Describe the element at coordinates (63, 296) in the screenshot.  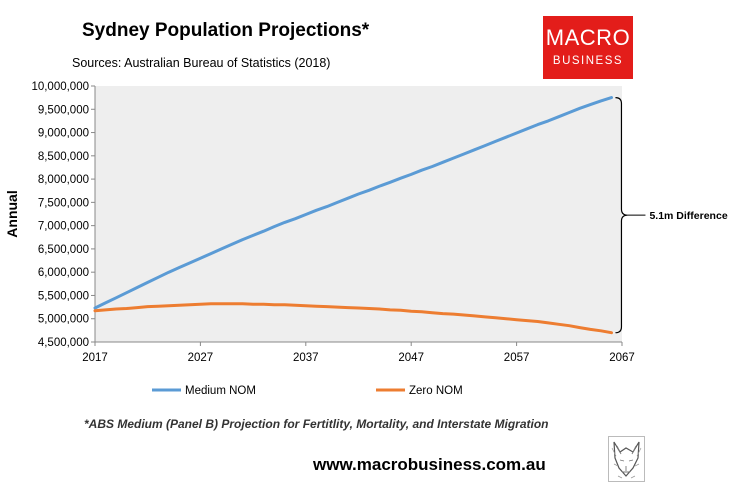
I see `y-tick-label: 5,500,000` at that location.